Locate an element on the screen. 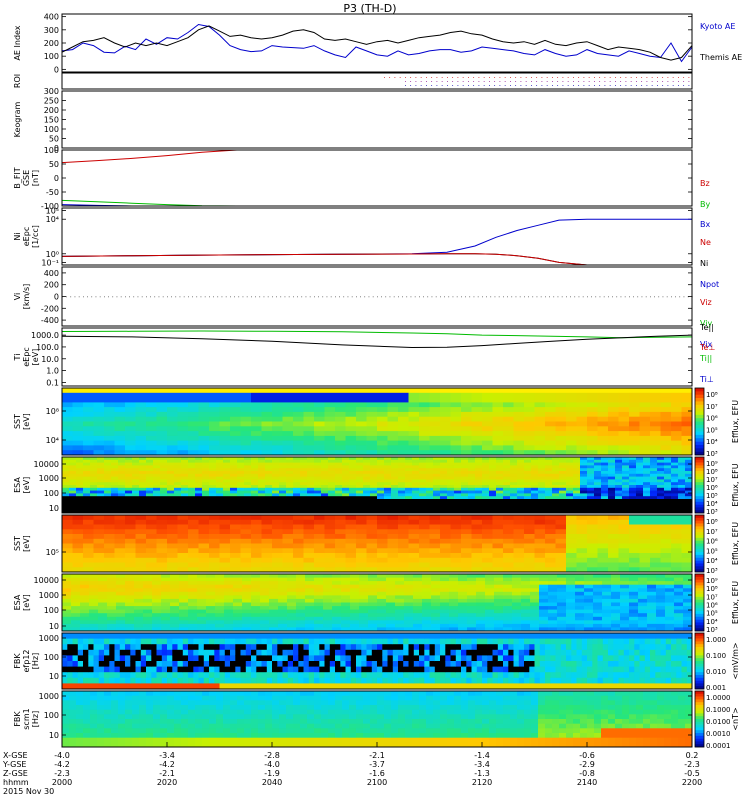  esa1-ylabel-1: [eV] is located at coordinates (26, 485).